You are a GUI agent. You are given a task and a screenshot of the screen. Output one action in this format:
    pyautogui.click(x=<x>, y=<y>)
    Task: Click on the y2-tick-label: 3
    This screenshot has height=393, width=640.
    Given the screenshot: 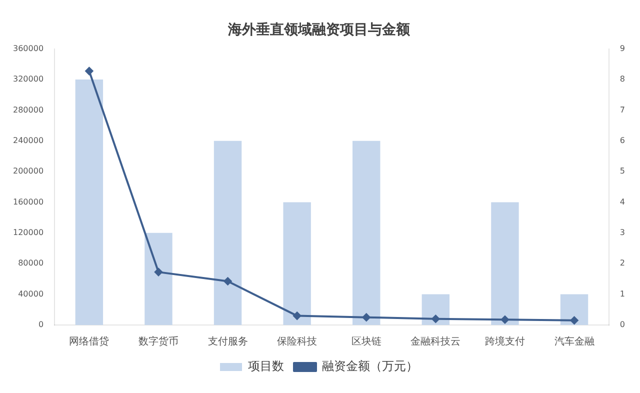 What is the action you would take?
    pyautogui.click(x=623, y=233)
    